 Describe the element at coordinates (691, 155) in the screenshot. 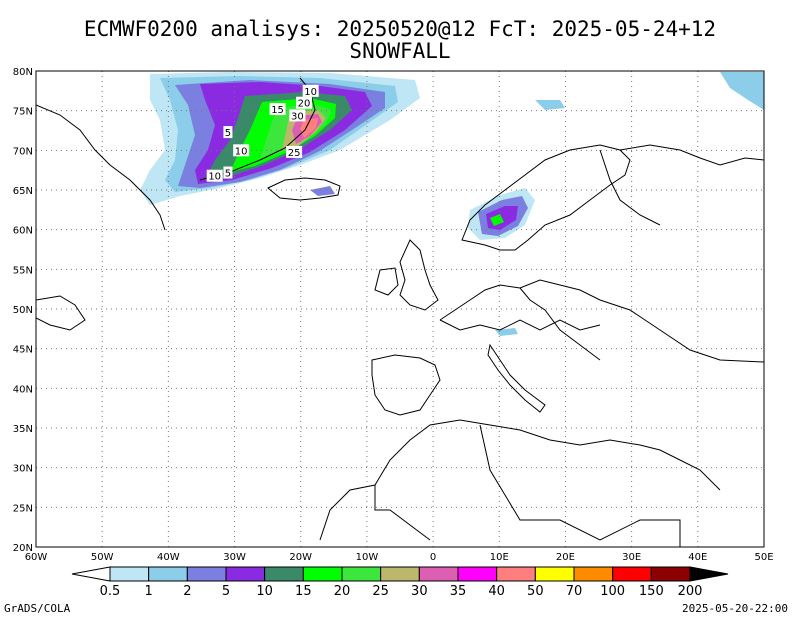

I see `kola-coast` at that location.